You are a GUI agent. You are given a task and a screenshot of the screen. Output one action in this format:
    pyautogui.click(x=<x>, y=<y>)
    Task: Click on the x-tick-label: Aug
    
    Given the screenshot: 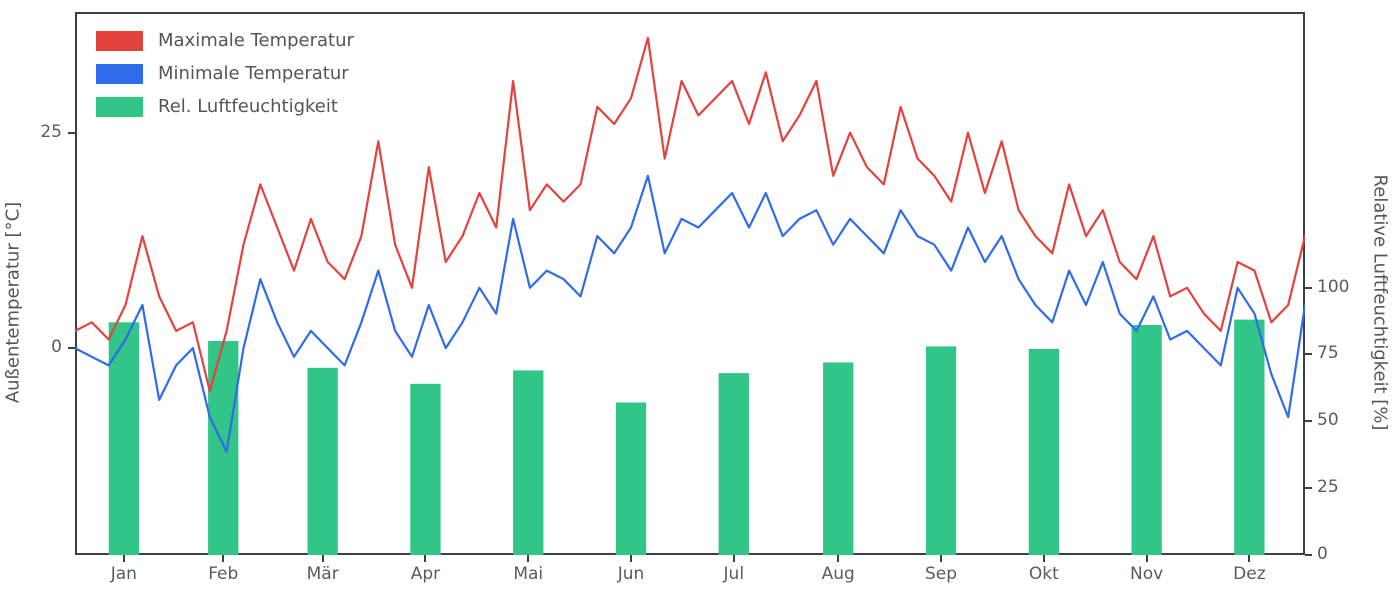 What is the action you would take?
    pyautogui.click(x=838, y=574)
    